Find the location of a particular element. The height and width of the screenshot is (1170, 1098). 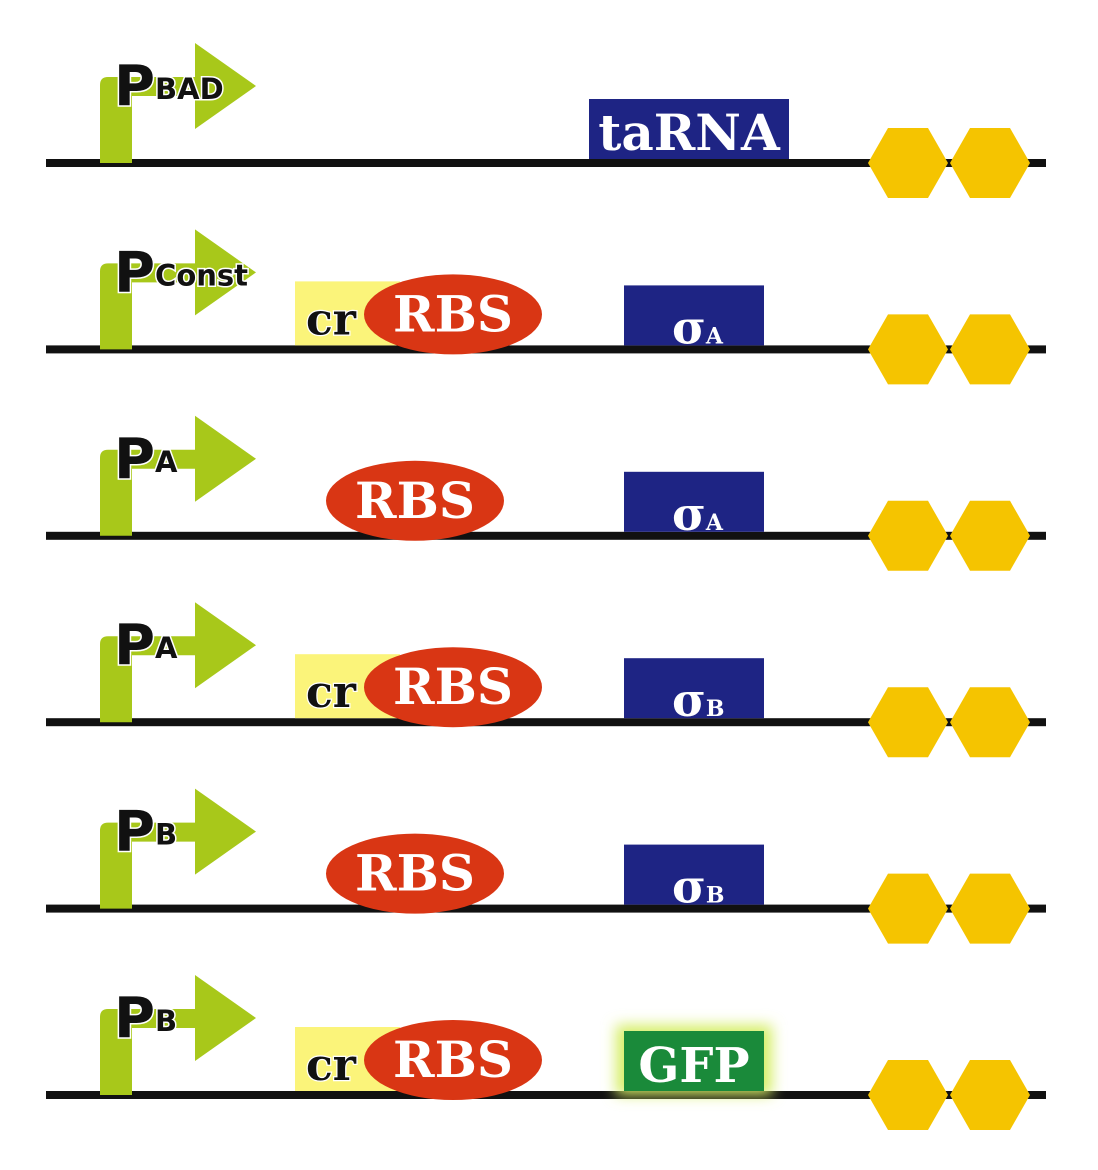

construct-1: PBAD taRNA is located at coordinates (546, 120).